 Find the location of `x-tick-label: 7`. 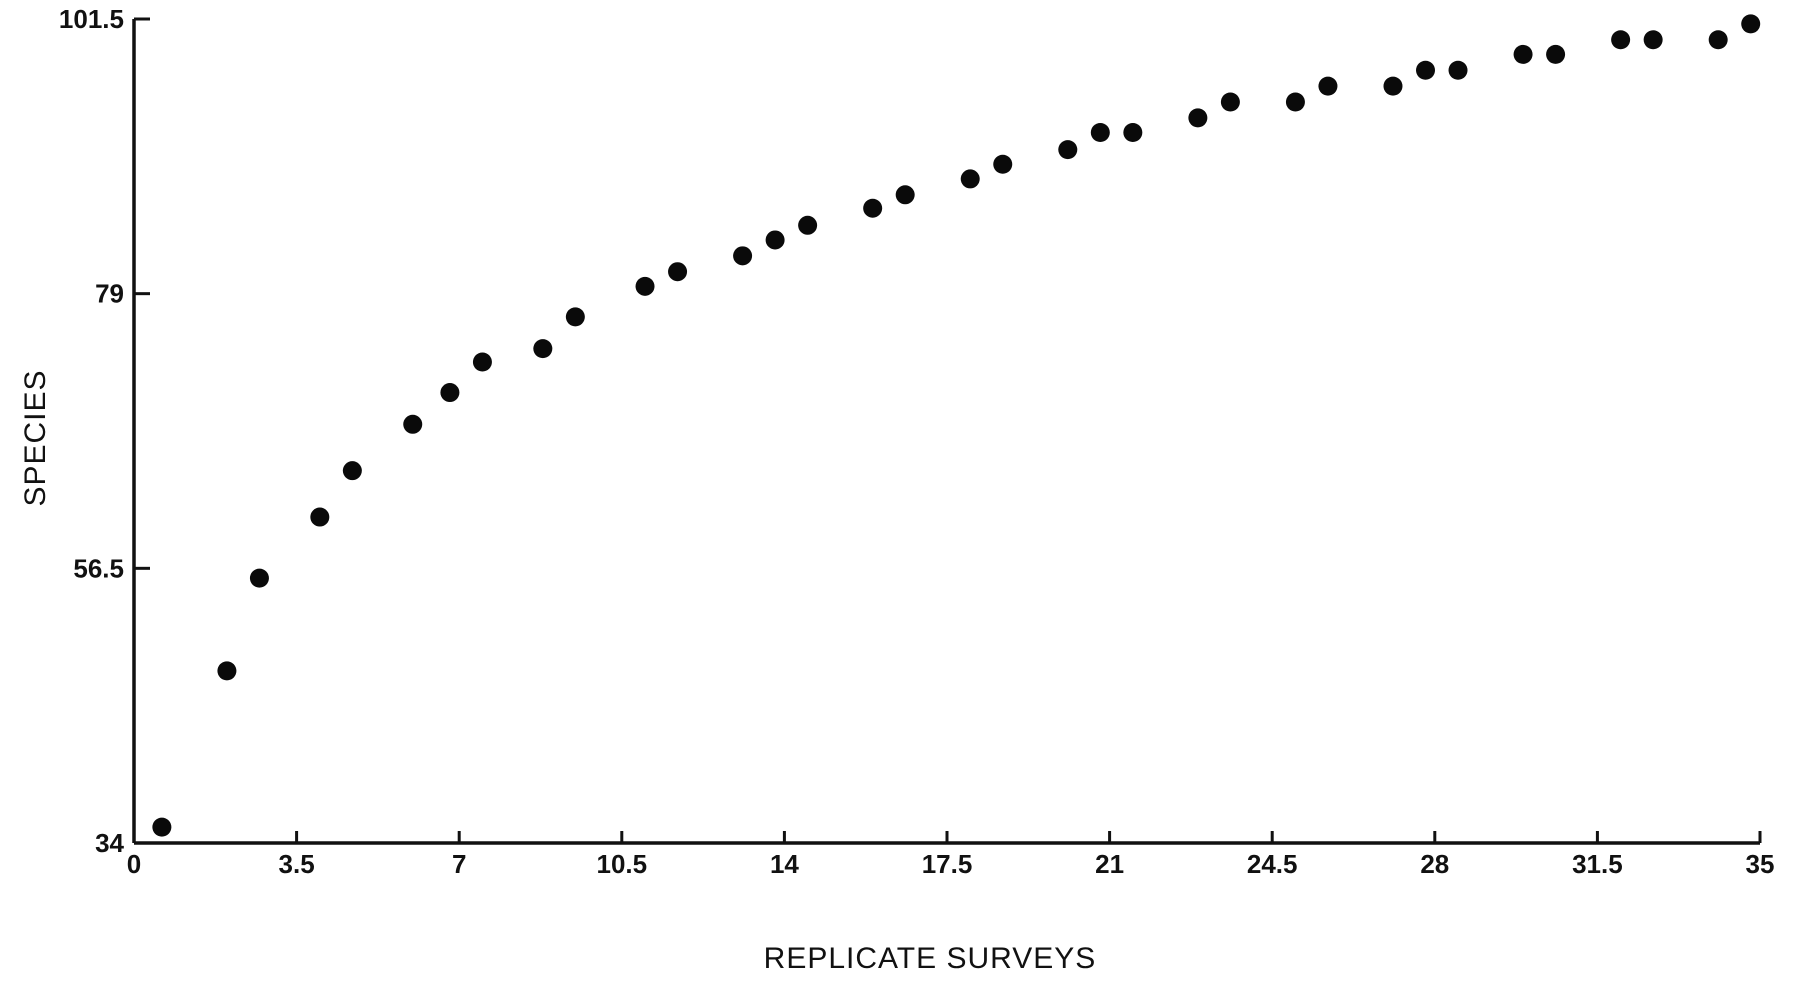

x-tick-label: 7 is located at coordinates (459, 864).